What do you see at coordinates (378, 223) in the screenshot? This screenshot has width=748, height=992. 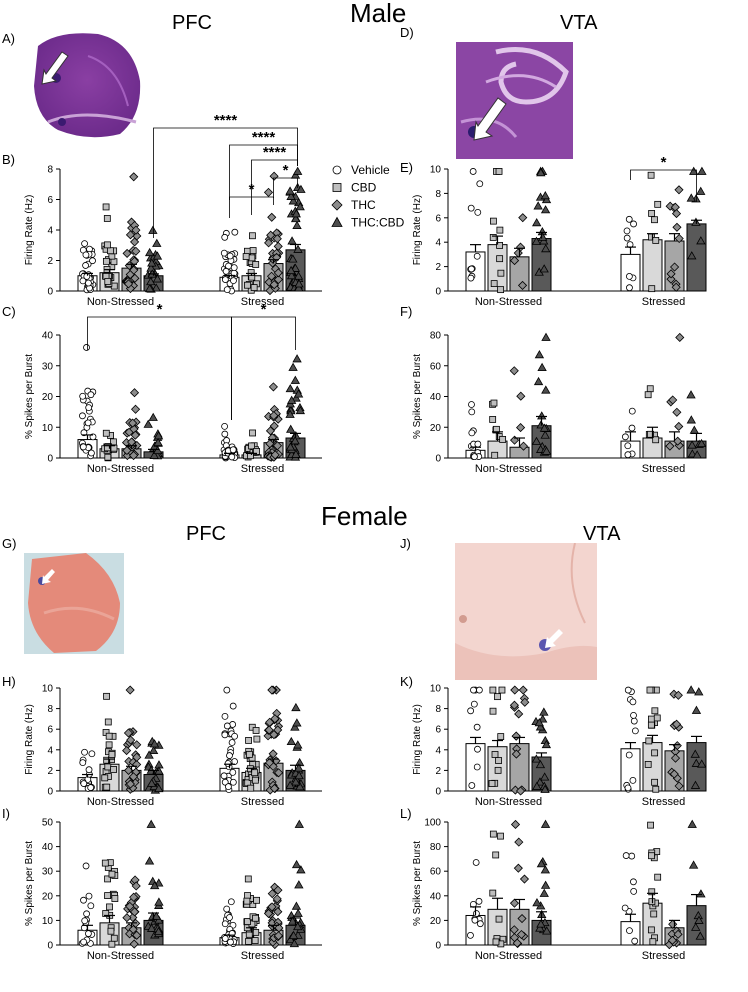 I see `legend-label: THC:CBD` at bounding box center [378, 223].